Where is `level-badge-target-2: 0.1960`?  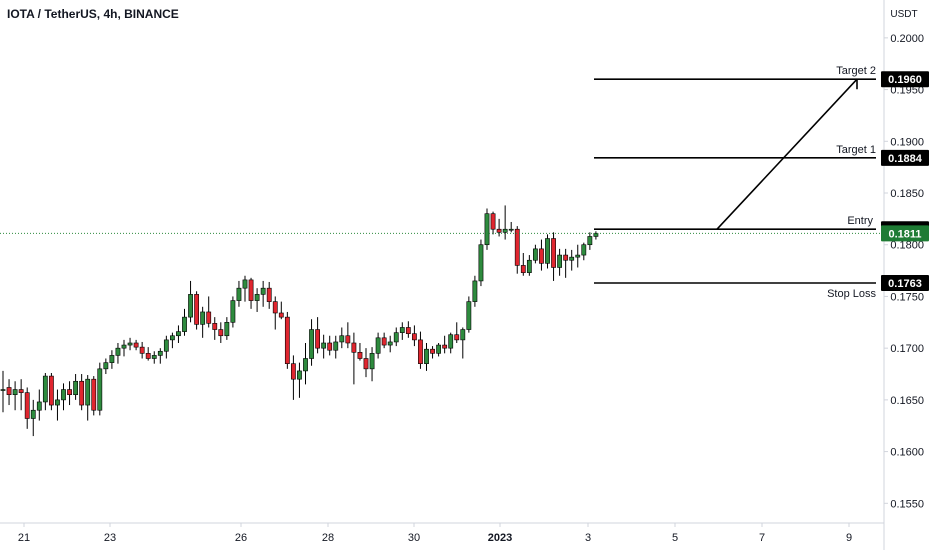 level-badge-target-2: 0.1960 is located at coordinates (905, 80).